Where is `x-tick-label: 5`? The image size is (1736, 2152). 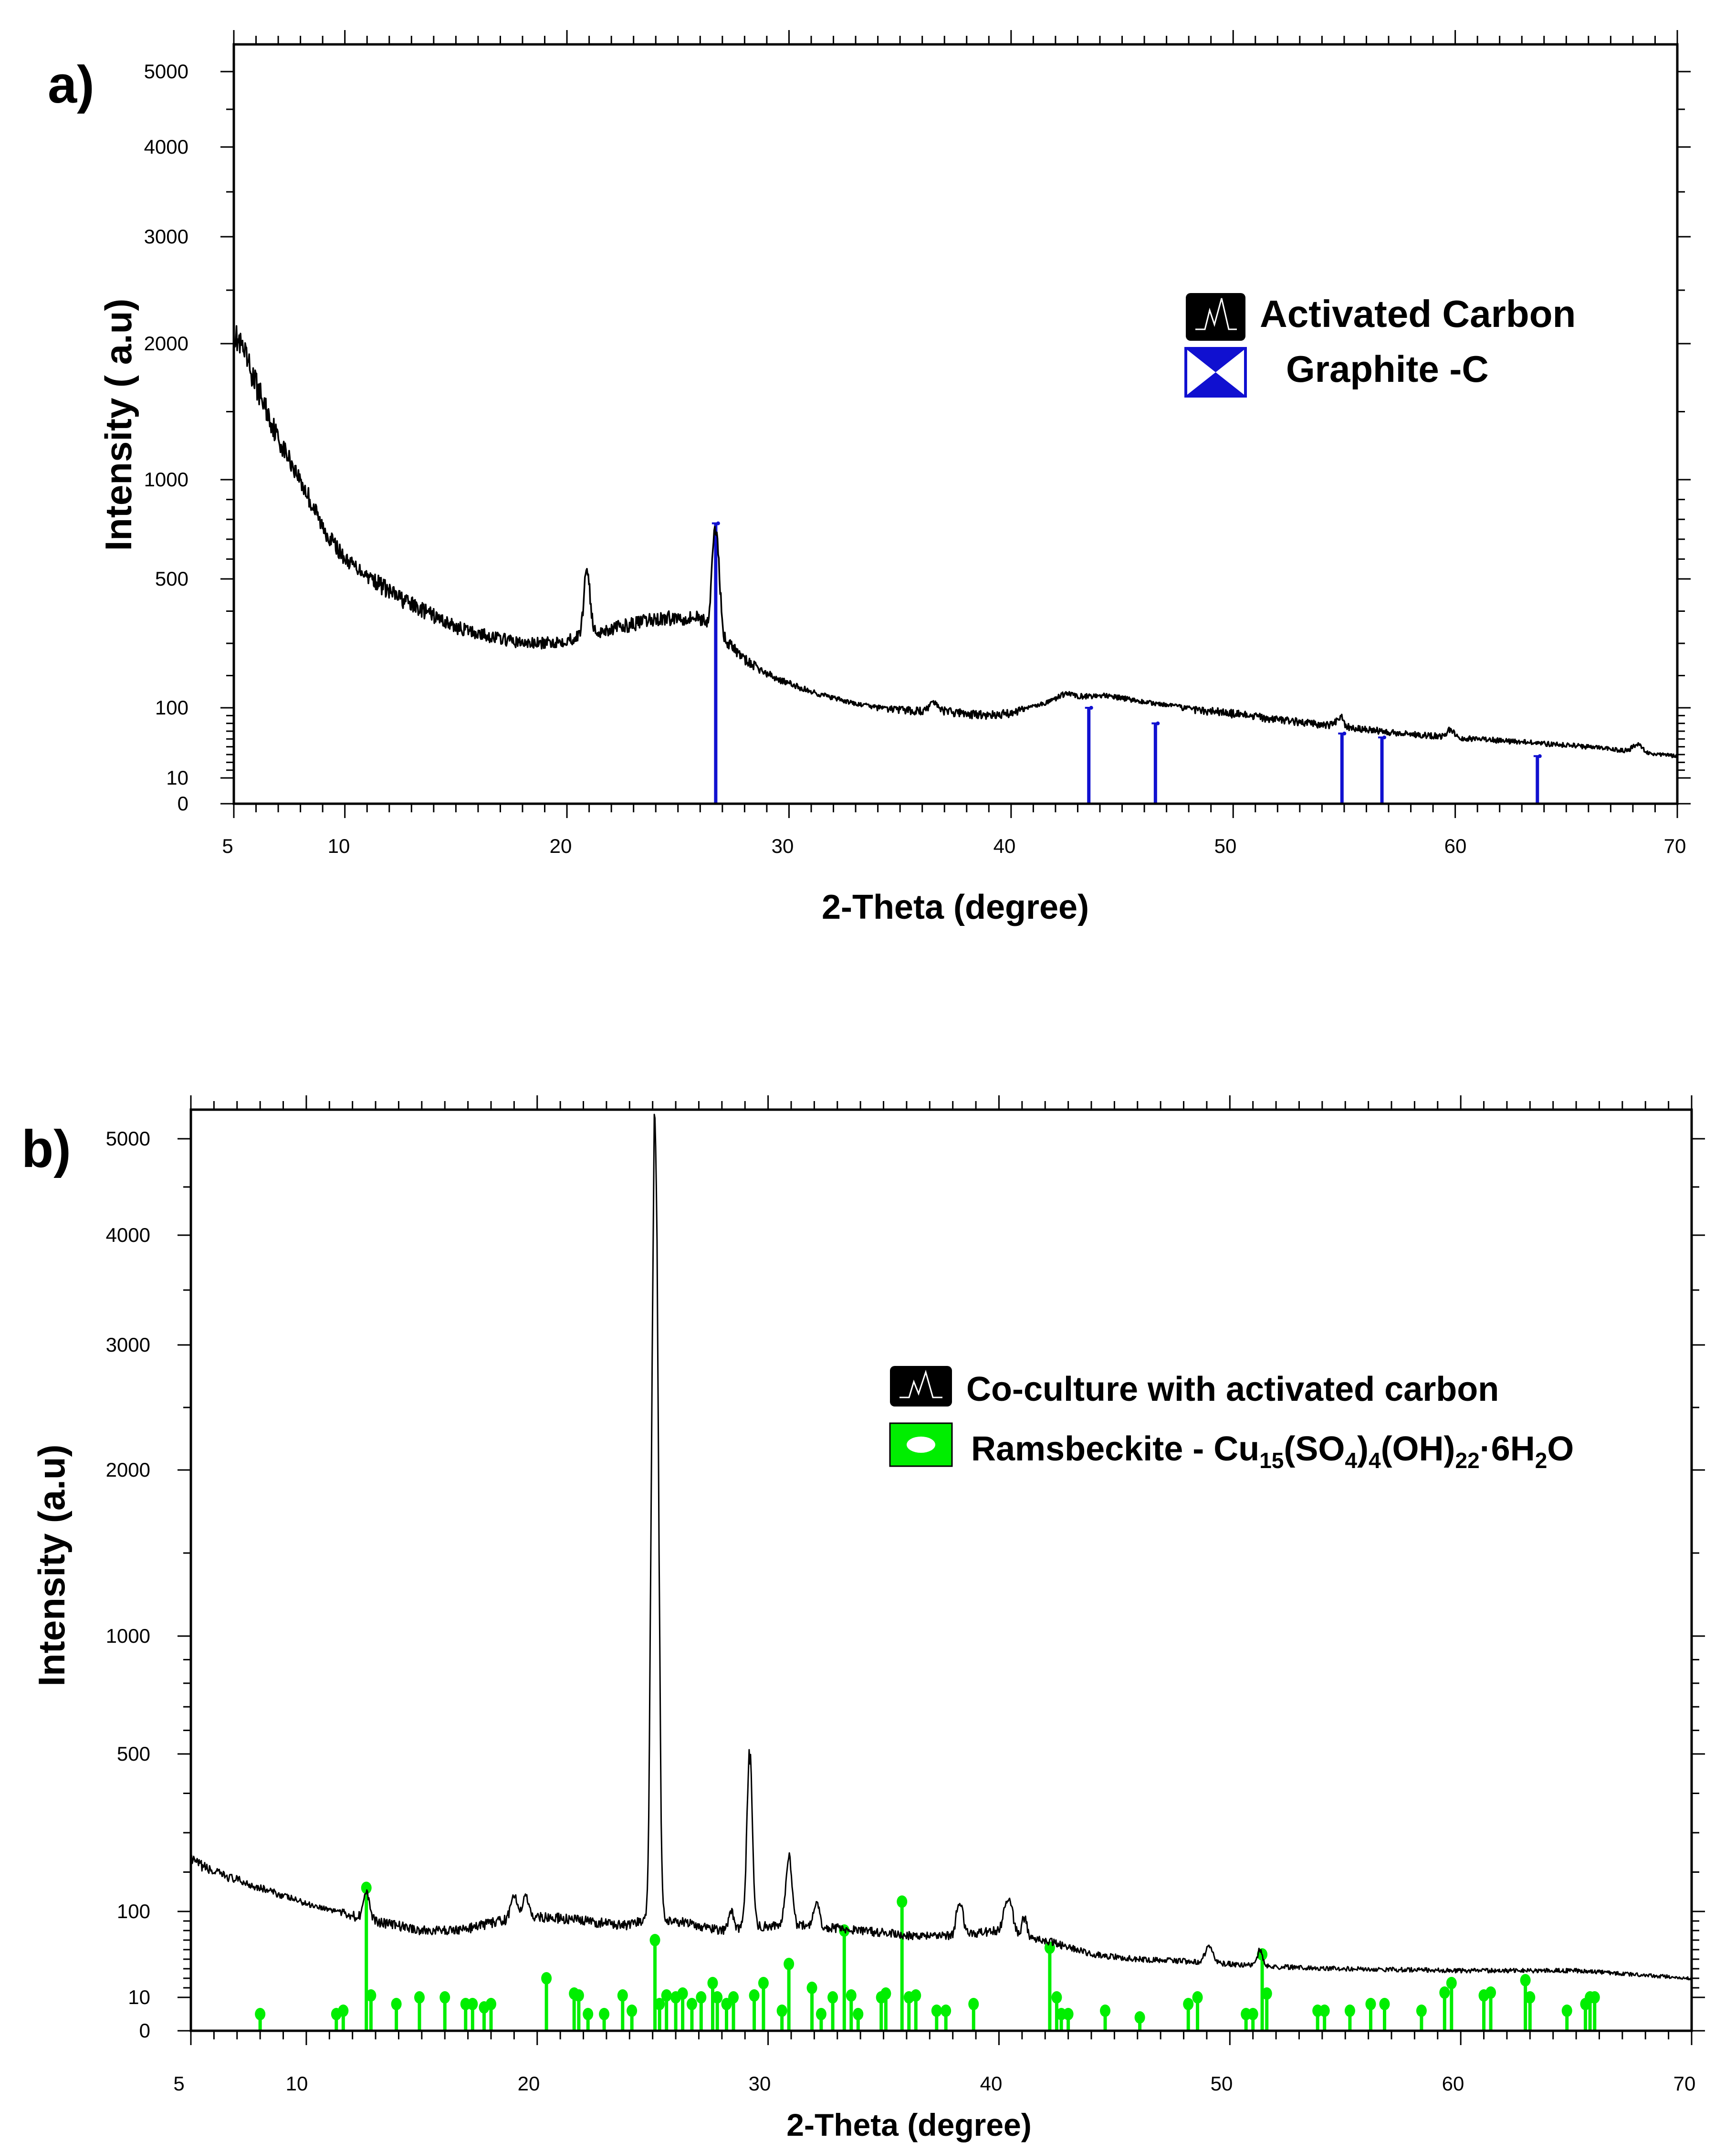
x-tick-label: 5 is located at coordinates (178, 2083).